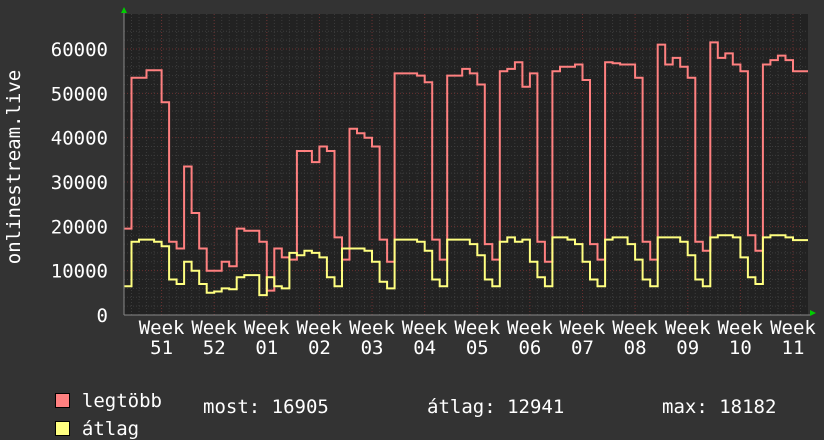  What do you see at coordinates (267, 338) in the screenshot?
I see `x-tick-label: Week 01` at bounding box center [267, 338].